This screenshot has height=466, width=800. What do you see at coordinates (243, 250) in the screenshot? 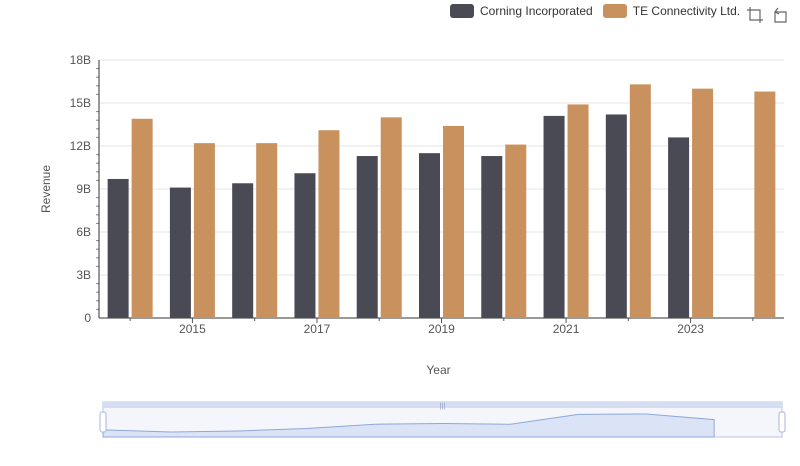
I see `bar-corning-2016` at bounding box center [243, 250].